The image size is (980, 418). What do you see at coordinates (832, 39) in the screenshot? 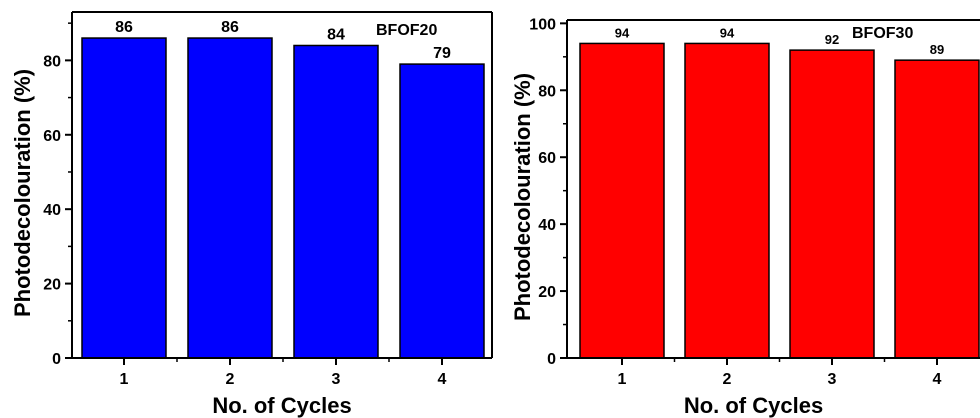
I see `data-label-3: 92` at bounding box center [832, 39].